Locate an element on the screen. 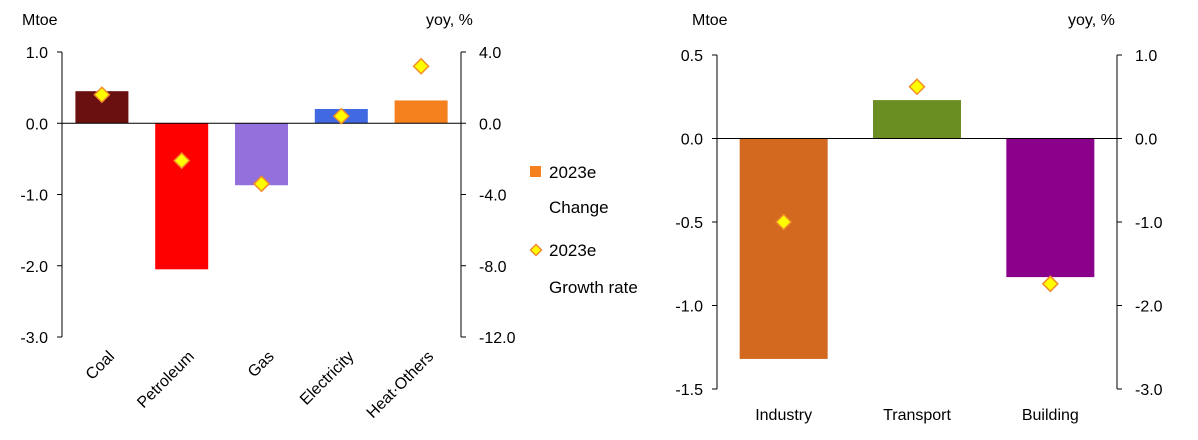  right-tick-label: 4.0 is located at coordinates (490, 53).